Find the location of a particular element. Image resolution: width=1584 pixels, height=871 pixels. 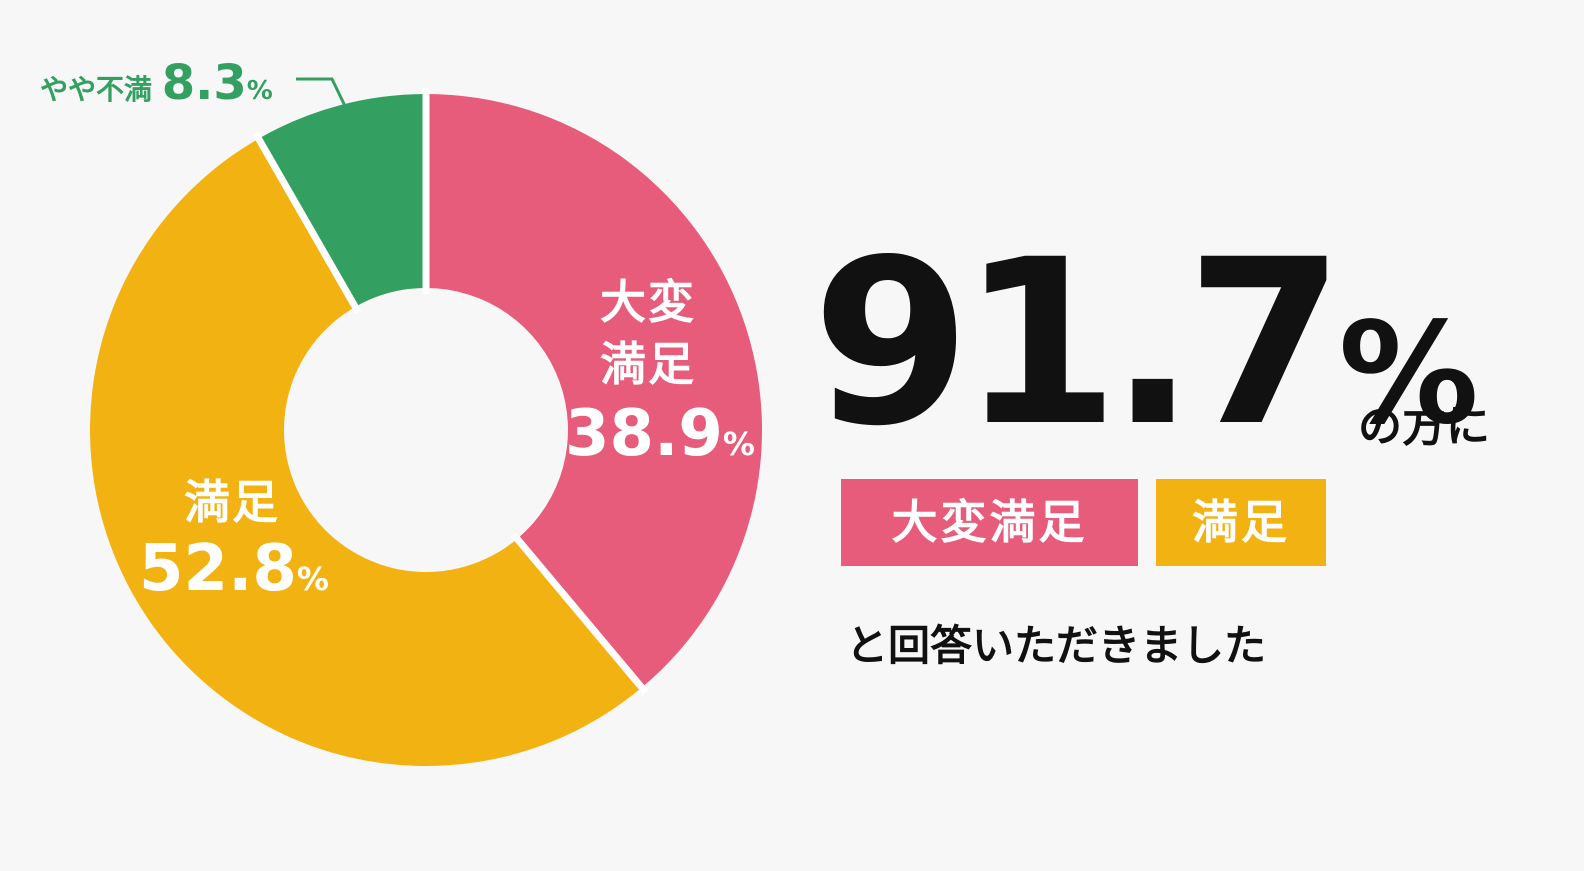

summary-value: 91.7 is located at coordinates (1078, 343).